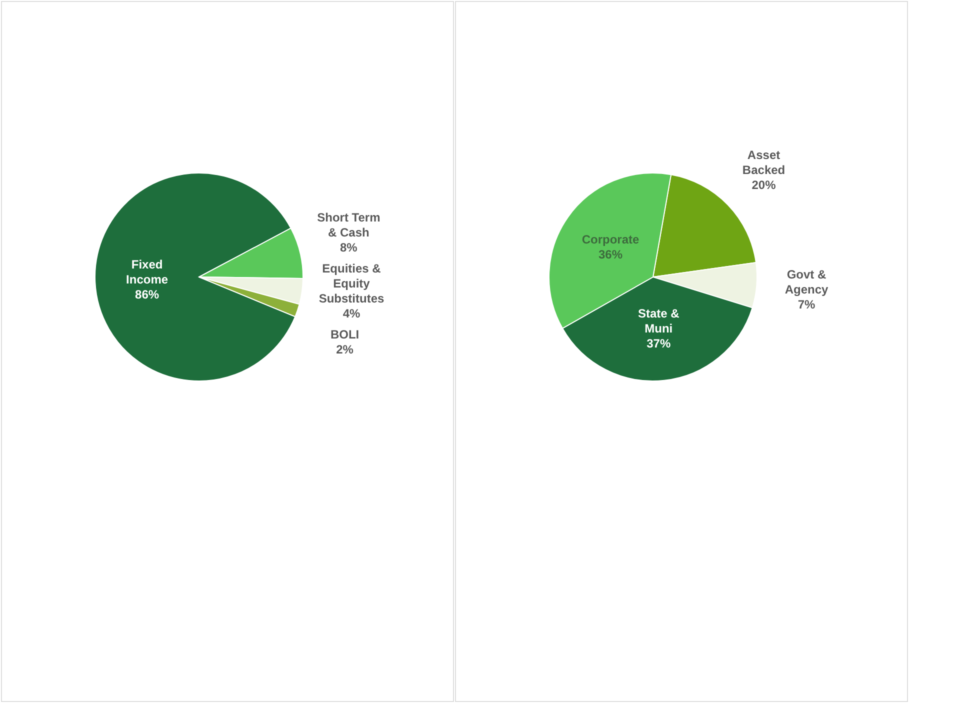 The width and height of the screenshot is (960, 720). Describe the element at coordinates (806, 281) in the screenshot. I see `slice-label: Govt & Agency` at that location.